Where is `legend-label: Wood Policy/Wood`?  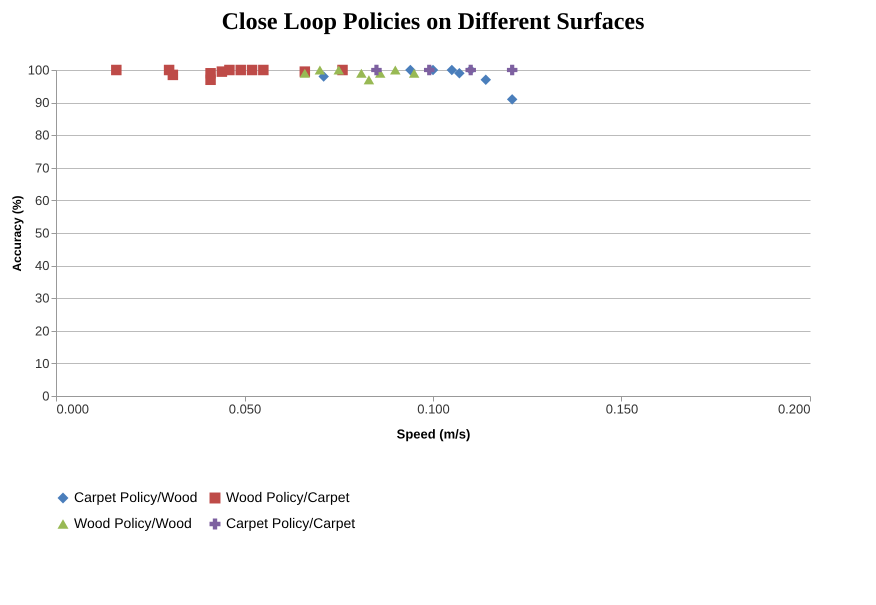 legend-label: Wood Policy/Wood is located at coordinates (133, 523).